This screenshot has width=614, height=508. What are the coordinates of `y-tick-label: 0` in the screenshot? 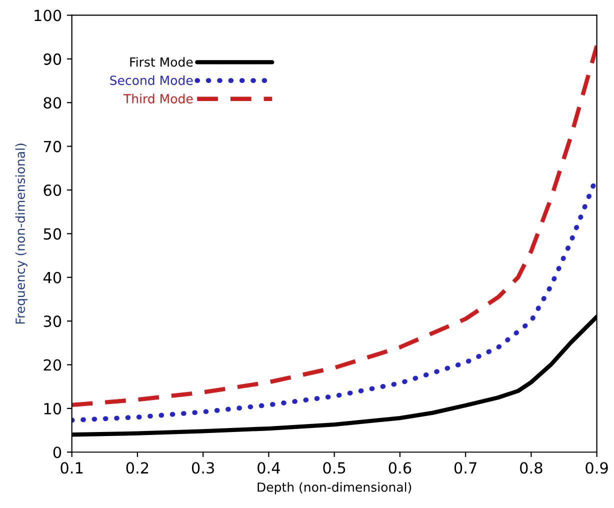 It's located at (57, 452).